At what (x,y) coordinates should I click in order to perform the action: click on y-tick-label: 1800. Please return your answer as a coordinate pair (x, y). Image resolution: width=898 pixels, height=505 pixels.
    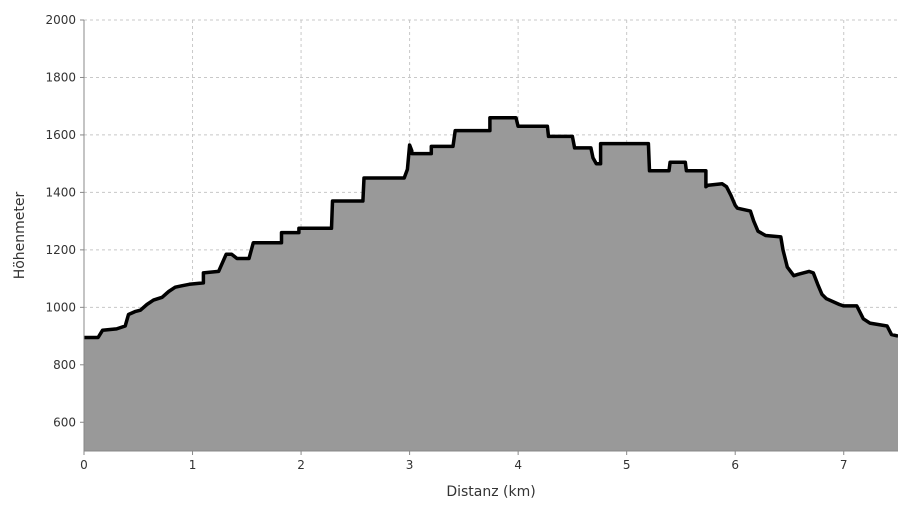
    Looking at the image, I should click on (60, 77).